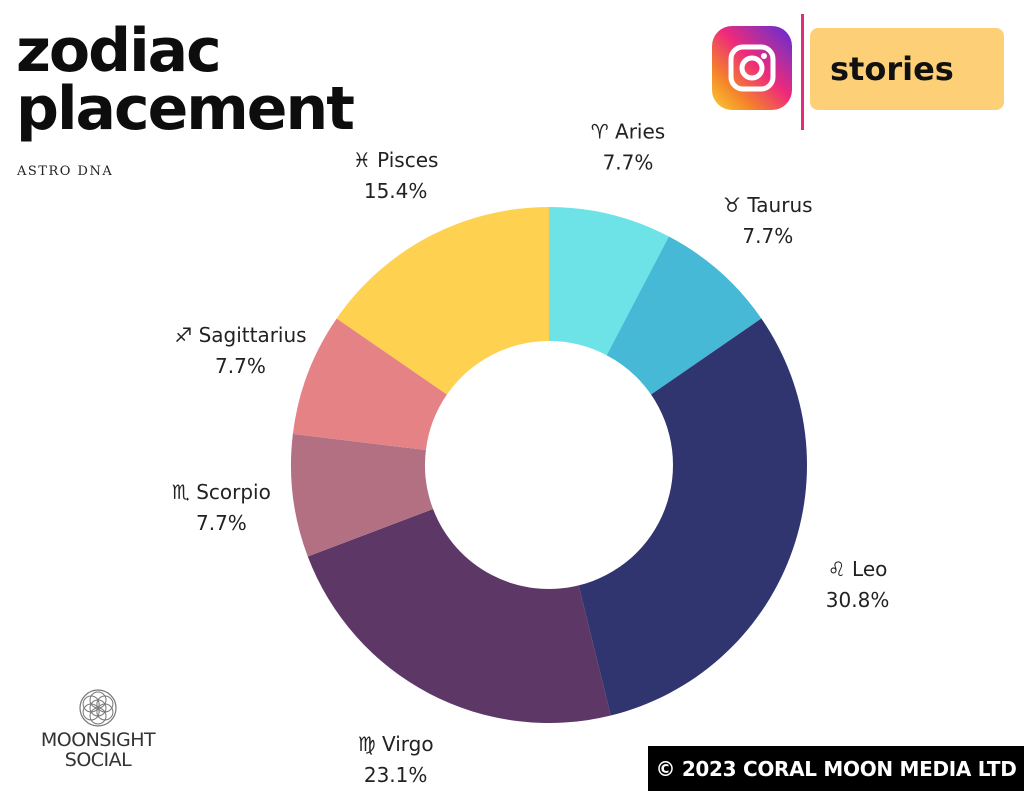 The height and width of the screenshot is (791, 1024). I want to click on slice-label-scorpio: ♏ Scorpio, so click(221, 492).